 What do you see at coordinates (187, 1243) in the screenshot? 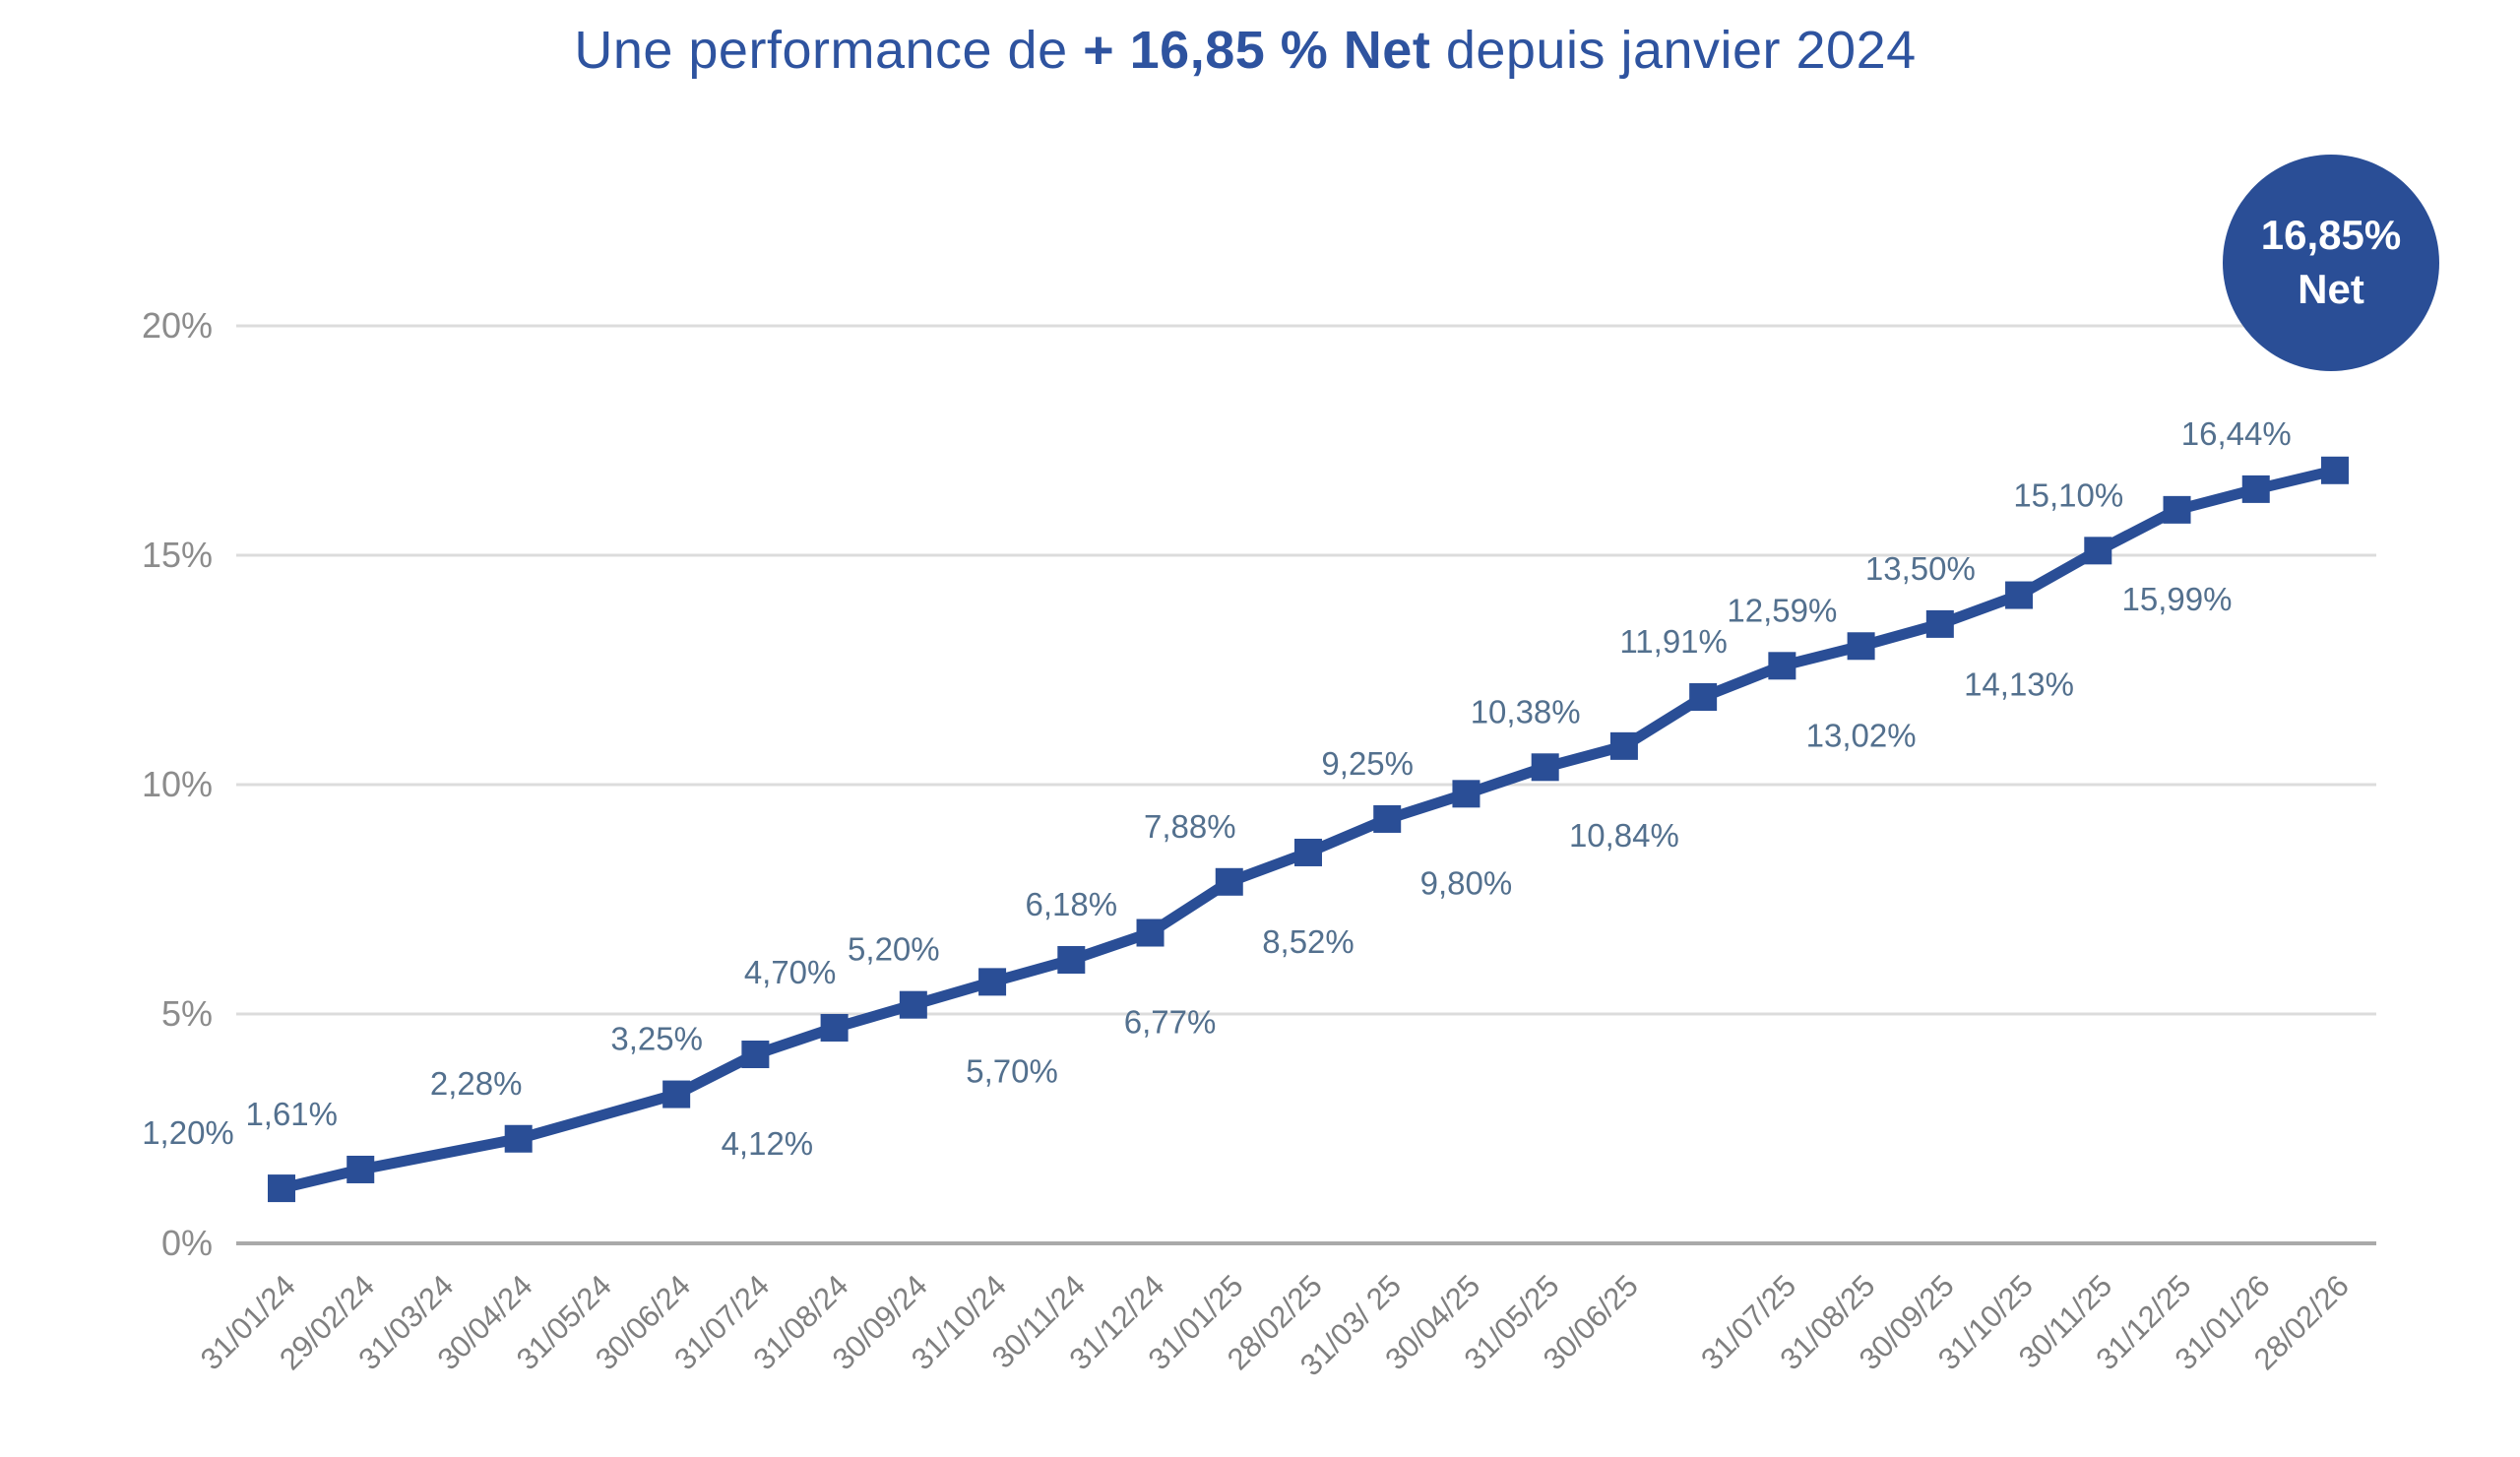
I see `y-axis-label: 0%` at bounding box center [187, 1243].